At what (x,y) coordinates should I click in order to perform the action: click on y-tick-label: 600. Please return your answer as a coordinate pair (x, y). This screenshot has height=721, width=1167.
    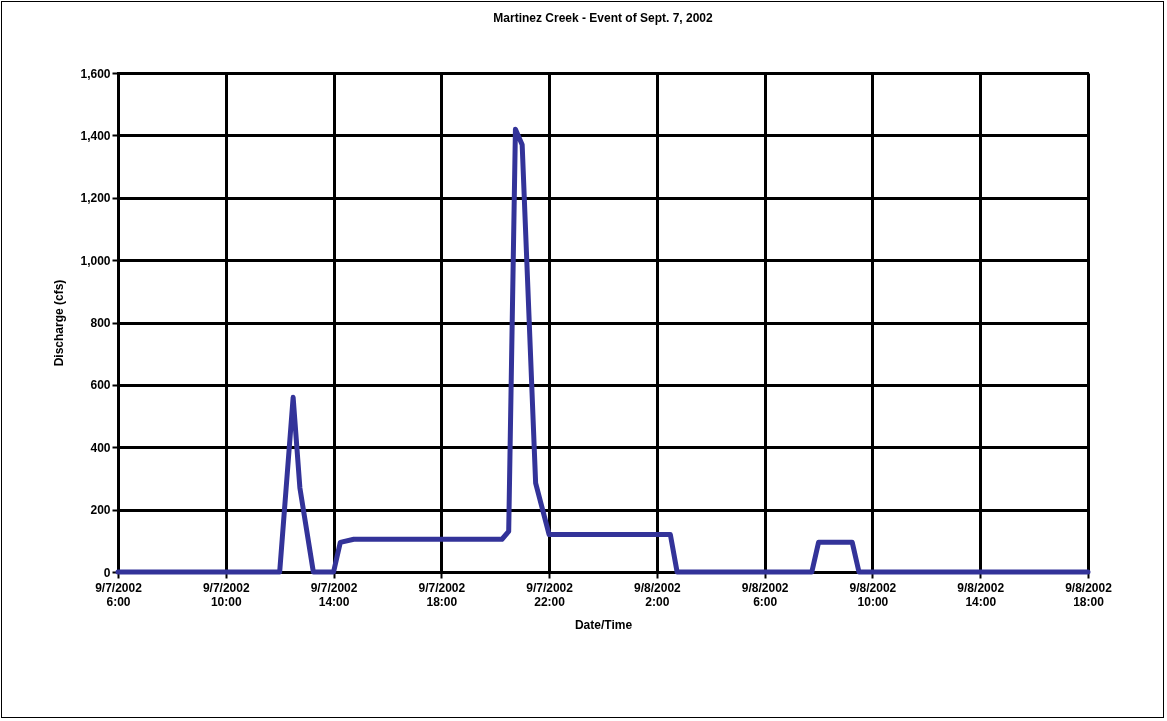
    Looking at the image, I should click on (100, 385).